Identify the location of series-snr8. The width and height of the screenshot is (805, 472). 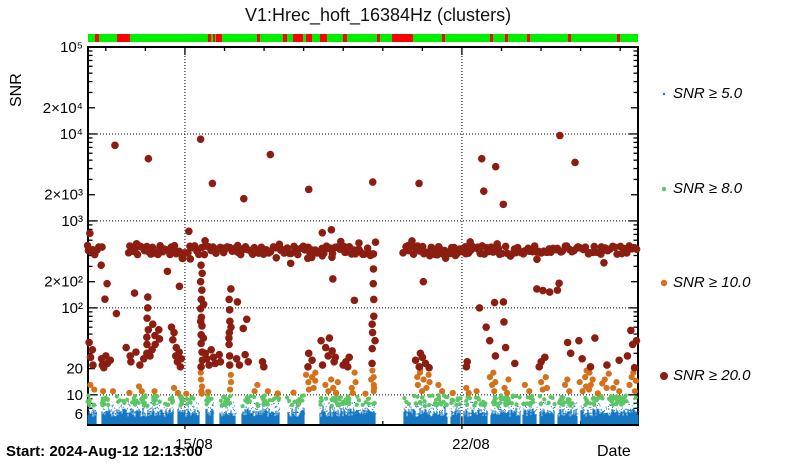
(361, 401).